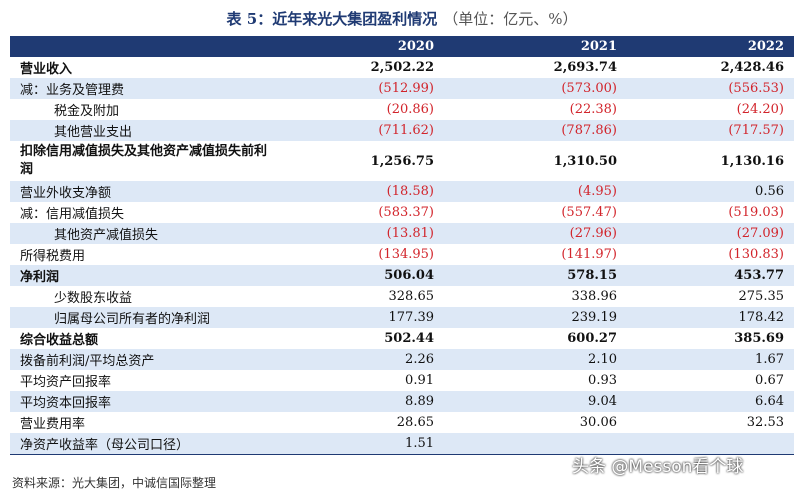 This screenshot has width=804, height=493. What do you see at coordinates (535, 191) in the screenshot?
I see `cell-2021: (4.95)` at bounding box center [535, 191].